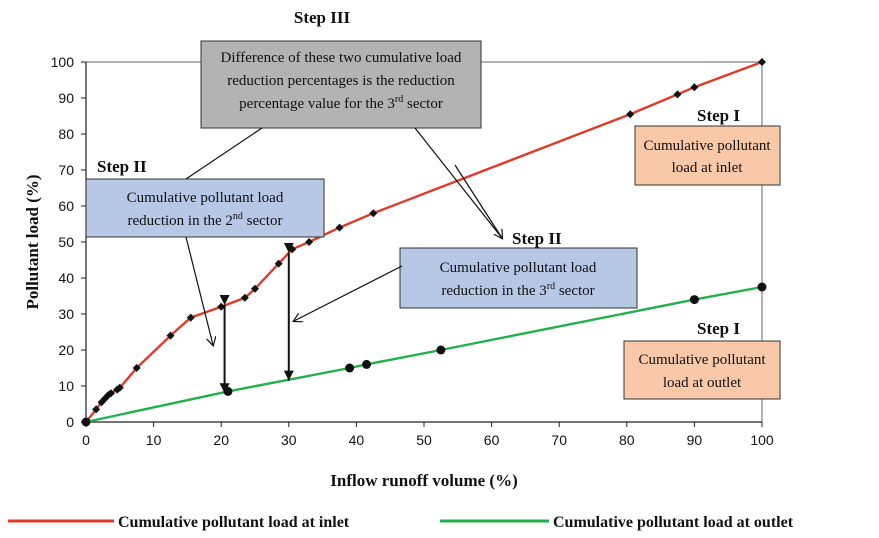 The width and height of the screenshot is (879, 538). I want to click on step3-title: Step III, so click(322, 17).